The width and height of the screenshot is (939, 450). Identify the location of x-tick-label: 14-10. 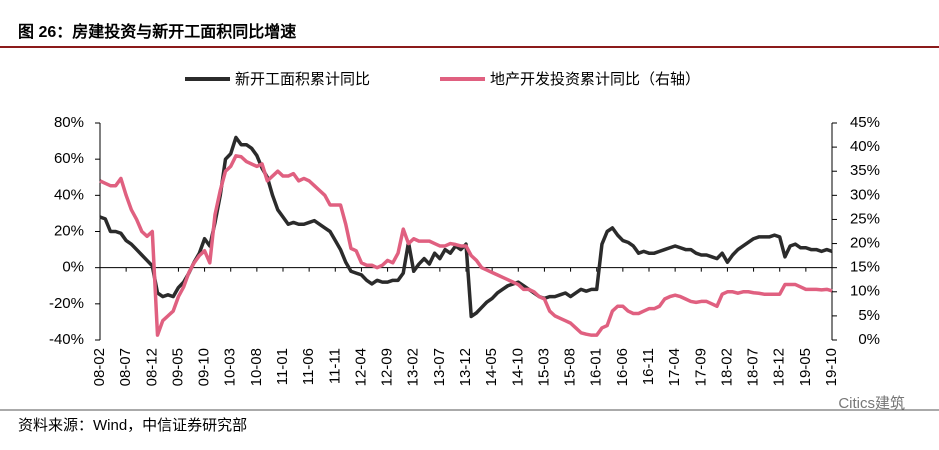
(517, 367).